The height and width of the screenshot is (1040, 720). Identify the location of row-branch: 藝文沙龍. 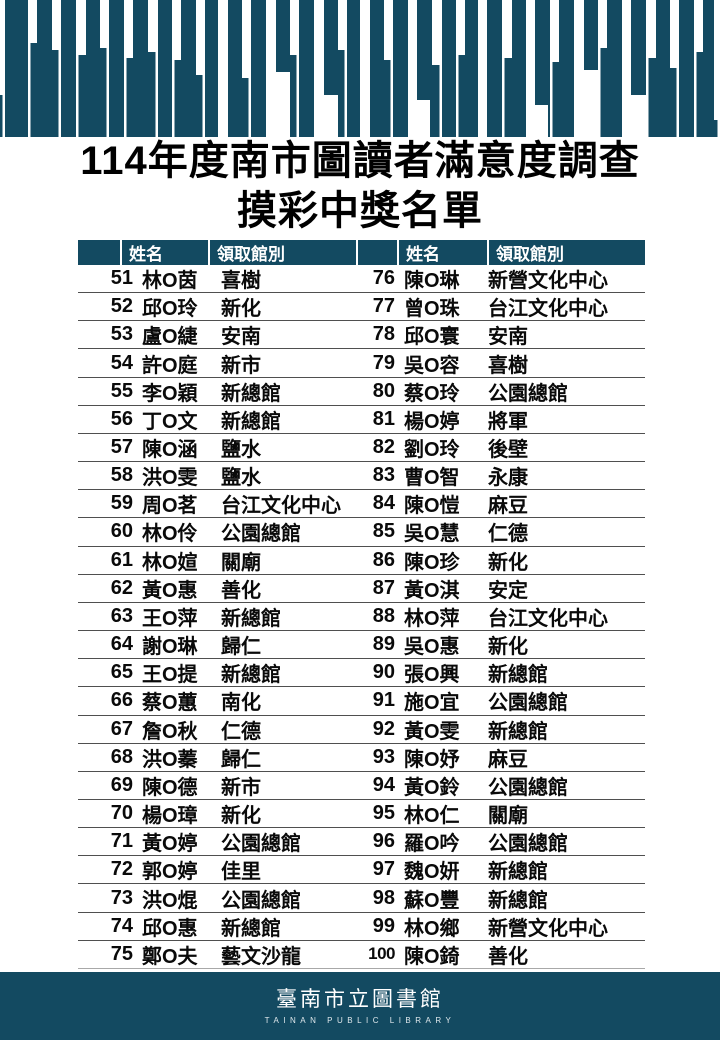
(261, 956).